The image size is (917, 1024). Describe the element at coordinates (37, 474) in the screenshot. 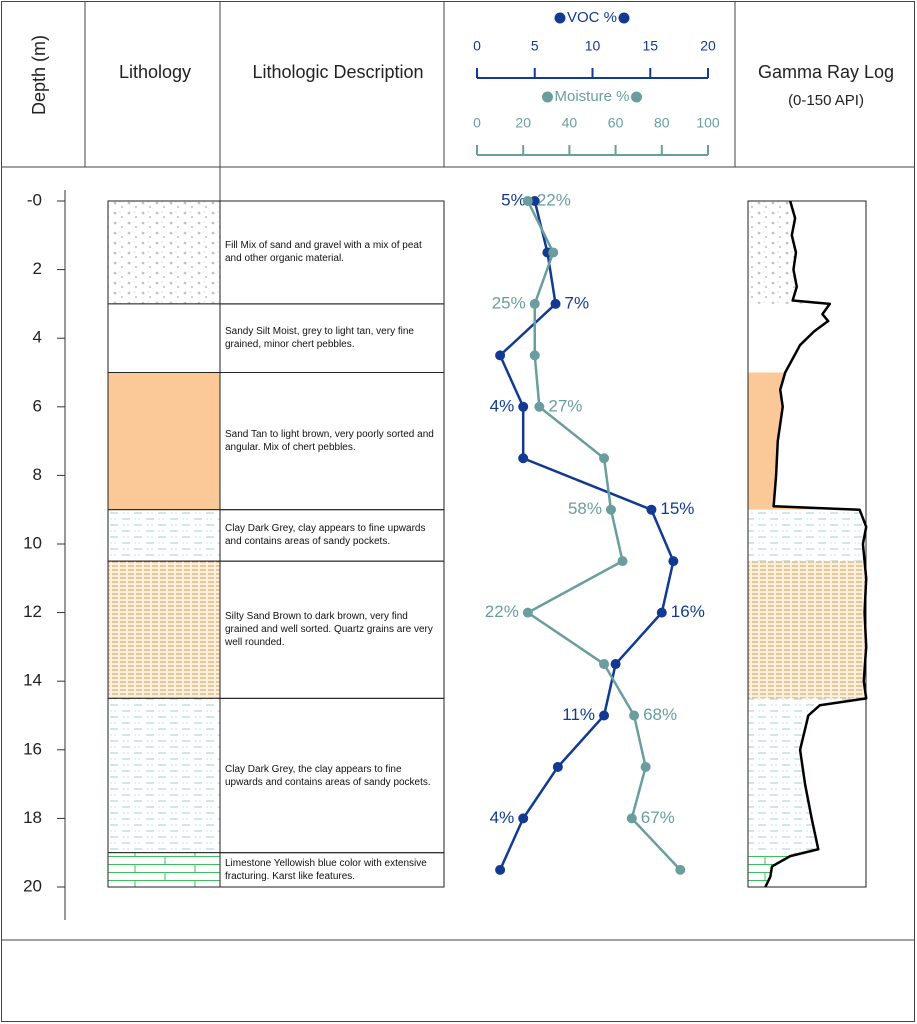

I see `y-tick-label: 8` at that location.